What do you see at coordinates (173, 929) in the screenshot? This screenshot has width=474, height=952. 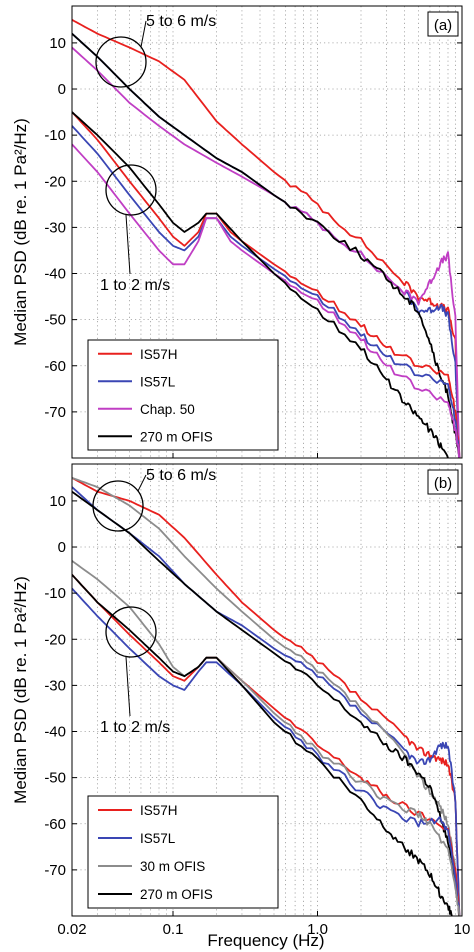 I see `x-tick-label: 0.1` at bounding box center [173, 929].